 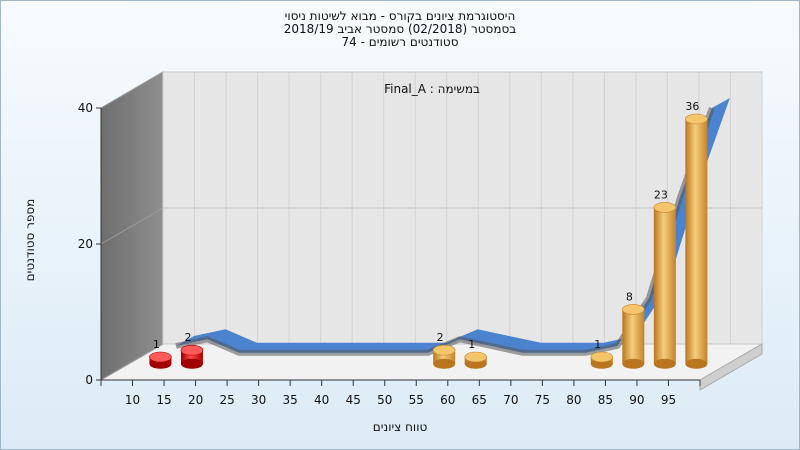 What do you see at coordinates (542, 400) in the screenshot?
I see `x-tick-label: 75` at bounding box center [542, 400].